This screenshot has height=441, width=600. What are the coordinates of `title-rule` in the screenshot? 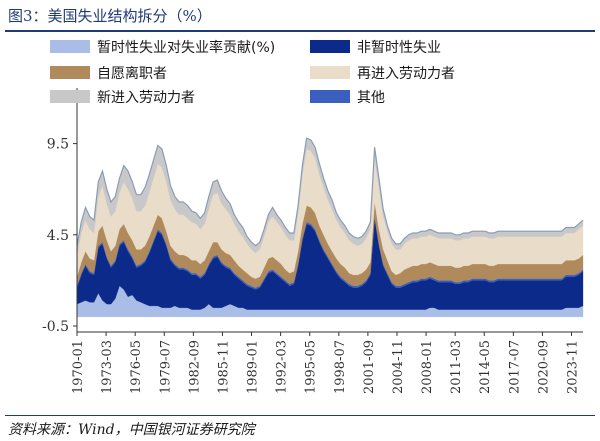 It's located at (300, 31).